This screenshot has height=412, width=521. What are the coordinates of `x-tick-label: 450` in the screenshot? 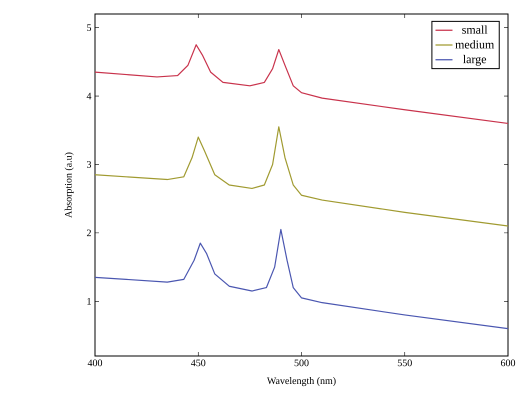 It's located at (198, 363).